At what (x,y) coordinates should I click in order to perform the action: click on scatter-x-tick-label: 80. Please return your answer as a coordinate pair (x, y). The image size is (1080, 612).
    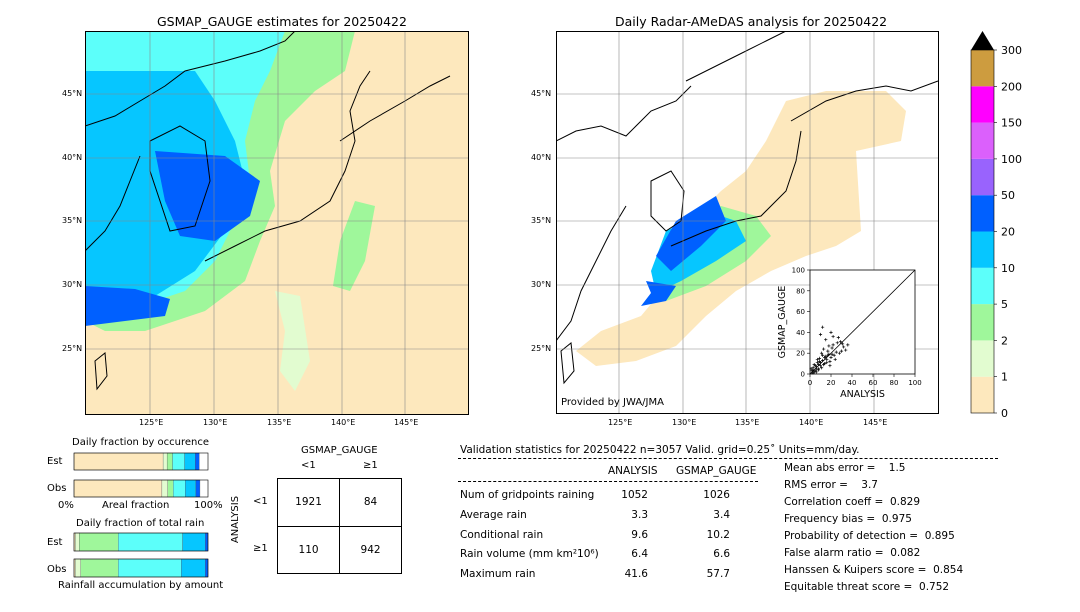
    Looking at the image, I should click on (894, 383).